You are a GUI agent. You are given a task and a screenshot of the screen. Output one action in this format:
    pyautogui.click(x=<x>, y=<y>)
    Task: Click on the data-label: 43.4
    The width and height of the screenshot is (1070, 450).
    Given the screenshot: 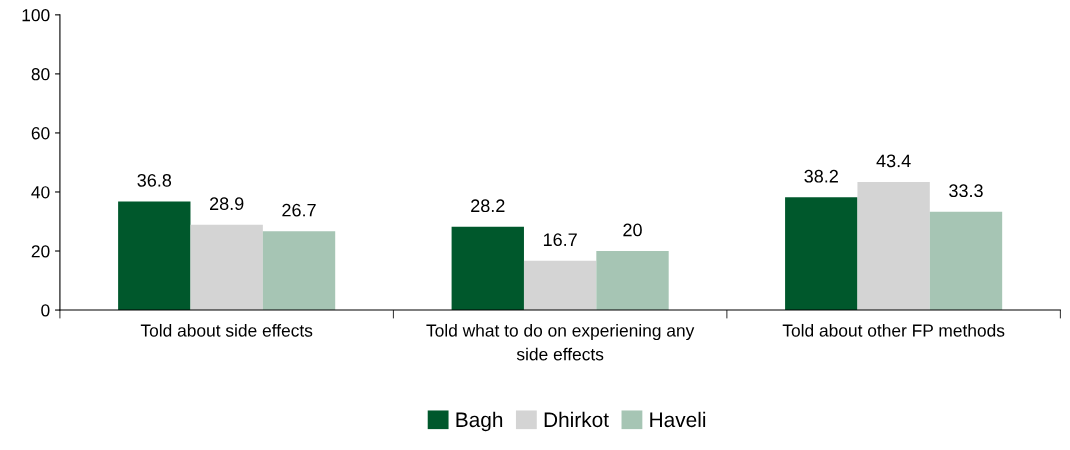 What is the action you would take?
    pyautogui.click(x=893, y=161)
    